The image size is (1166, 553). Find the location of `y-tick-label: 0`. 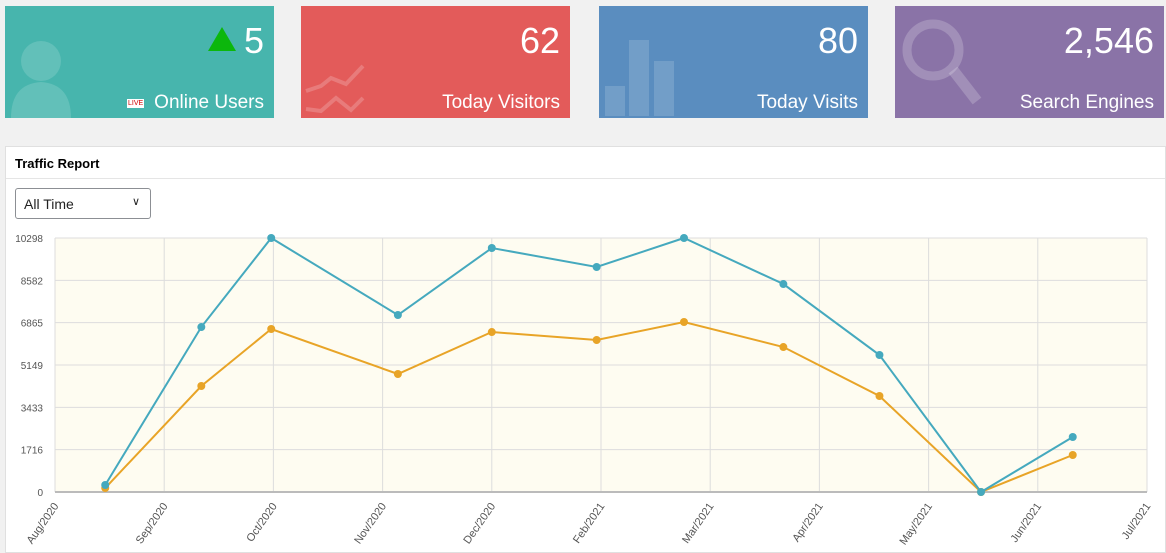

y-tick-label: 0 is located at coordinates (40, 493).